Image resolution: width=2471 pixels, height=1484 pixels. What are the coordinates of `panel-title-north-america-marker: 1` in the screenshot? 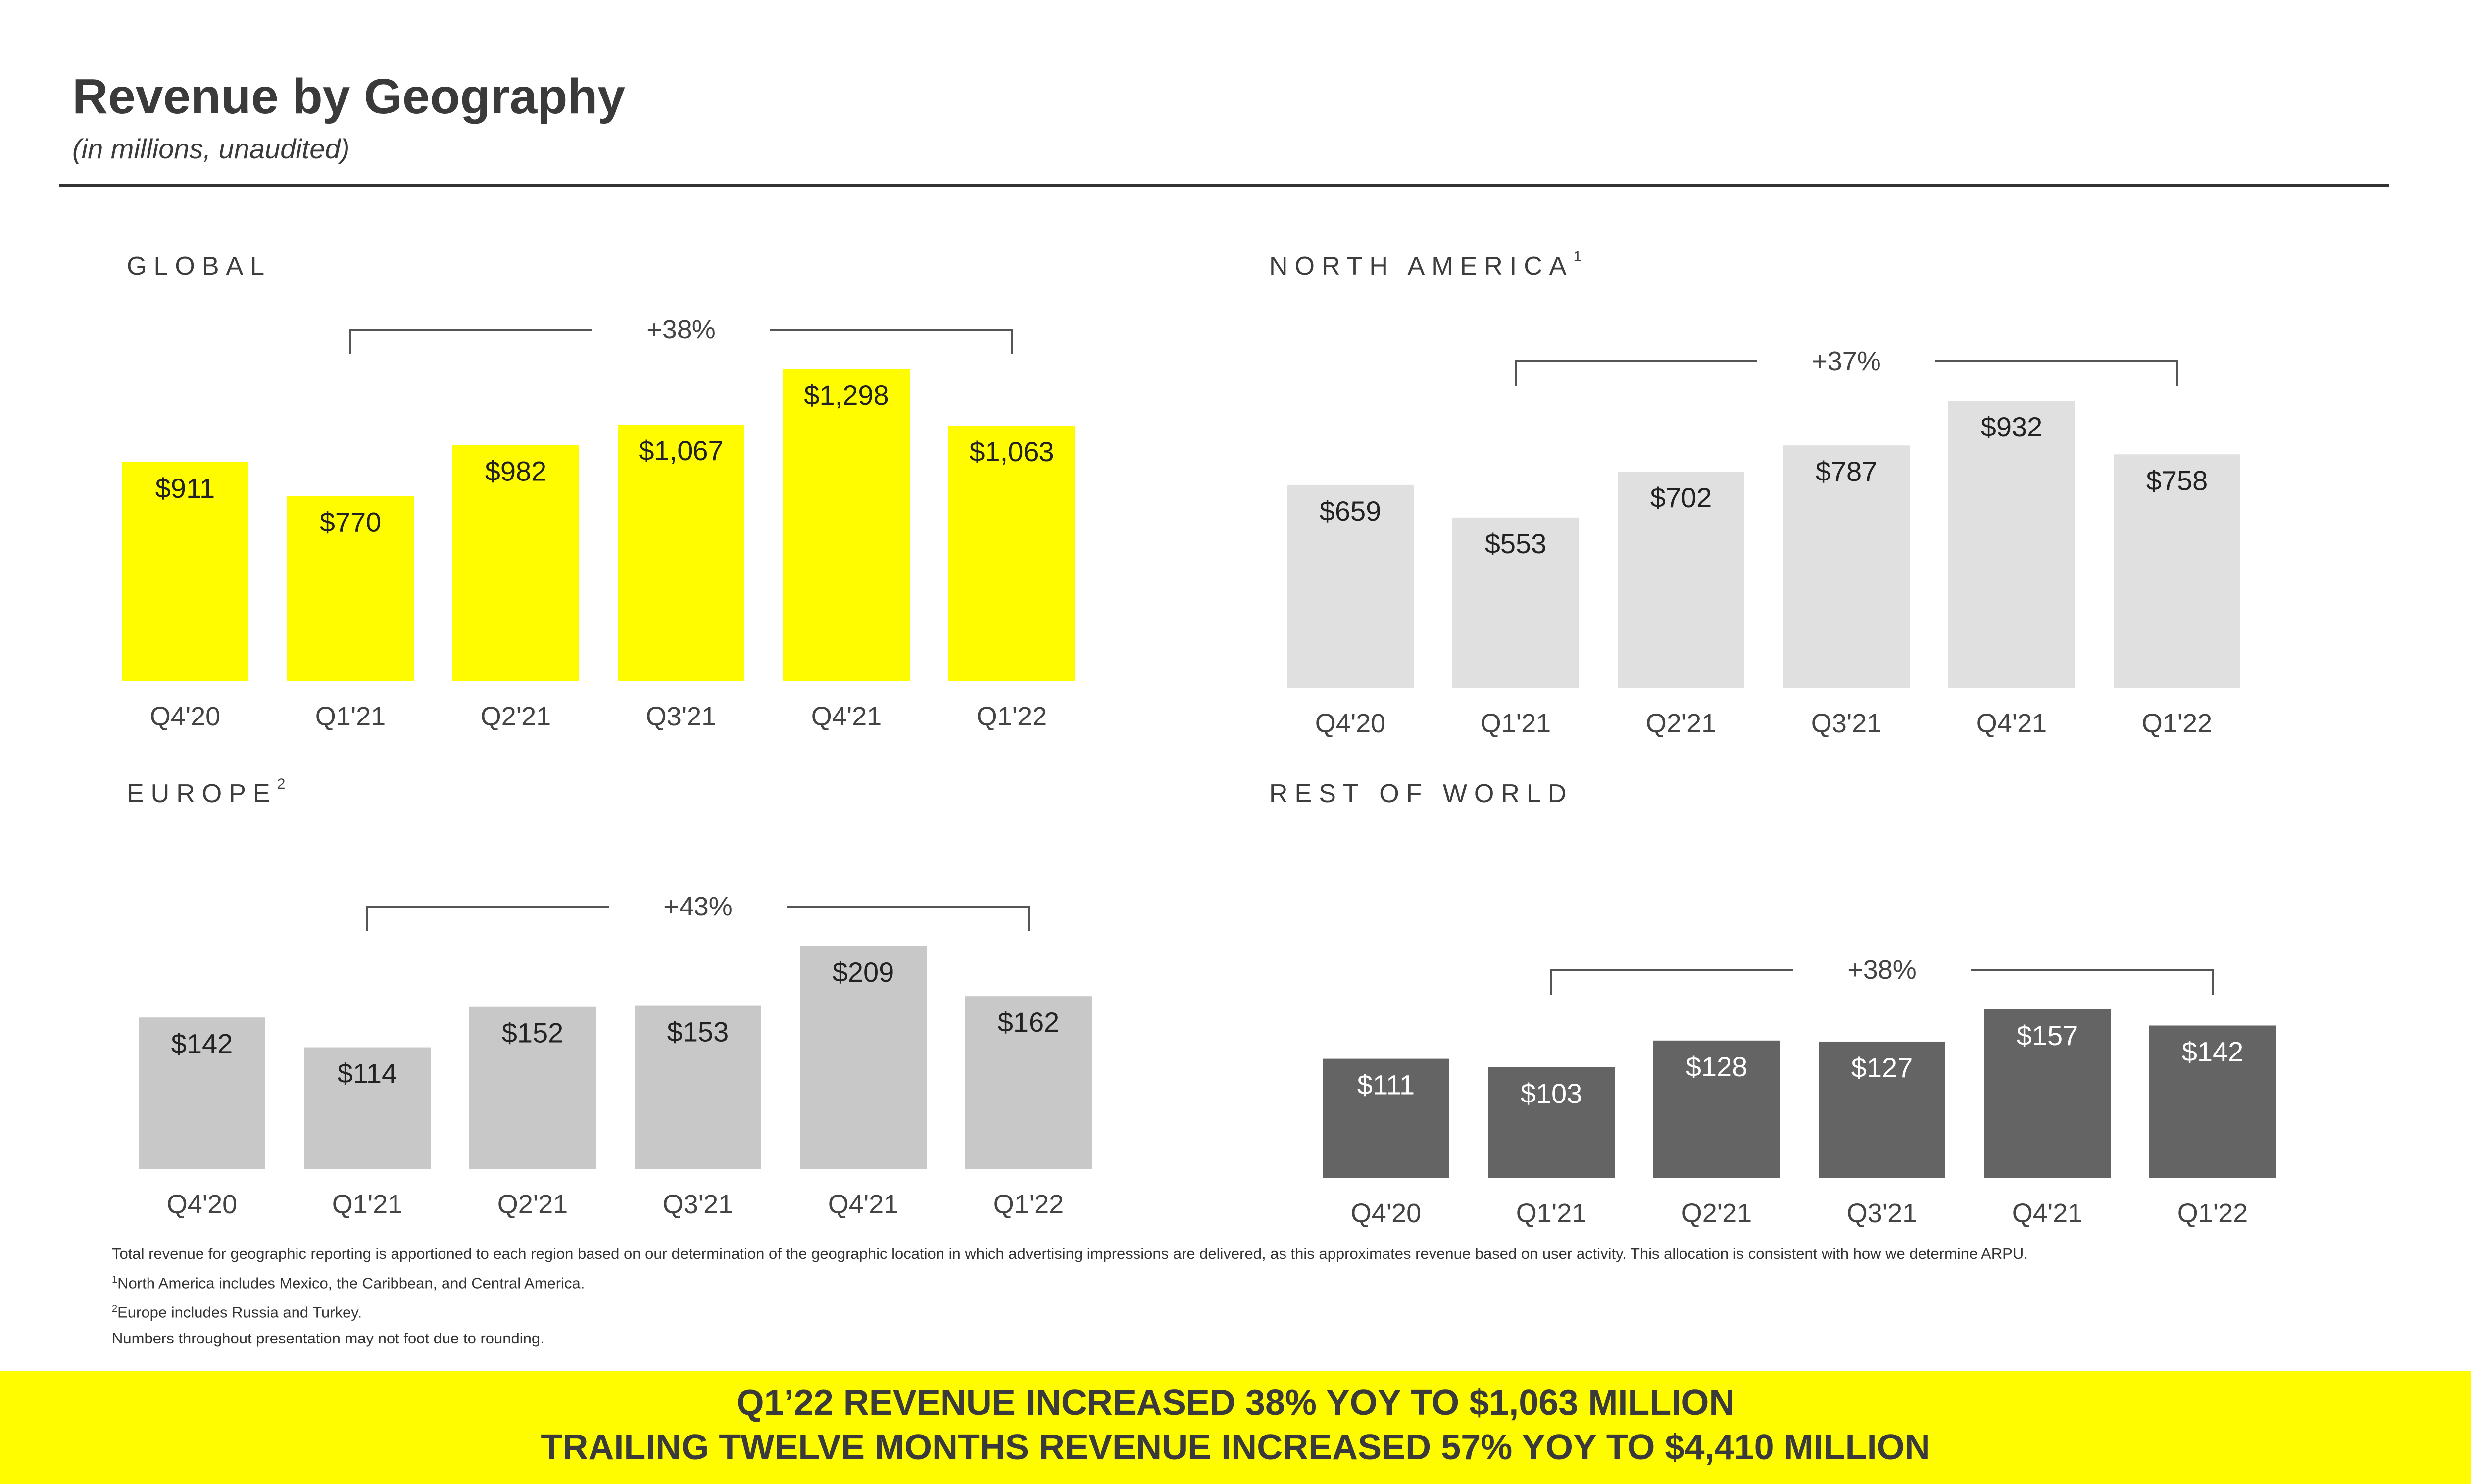 It's located at (1578, 256).